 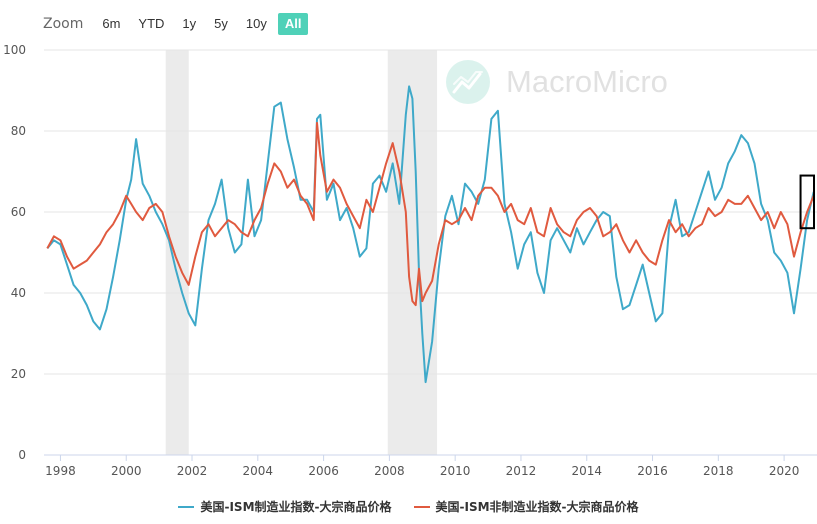 I want to click on x-tick-label-2018: 2018, so click(x=718, y=471).